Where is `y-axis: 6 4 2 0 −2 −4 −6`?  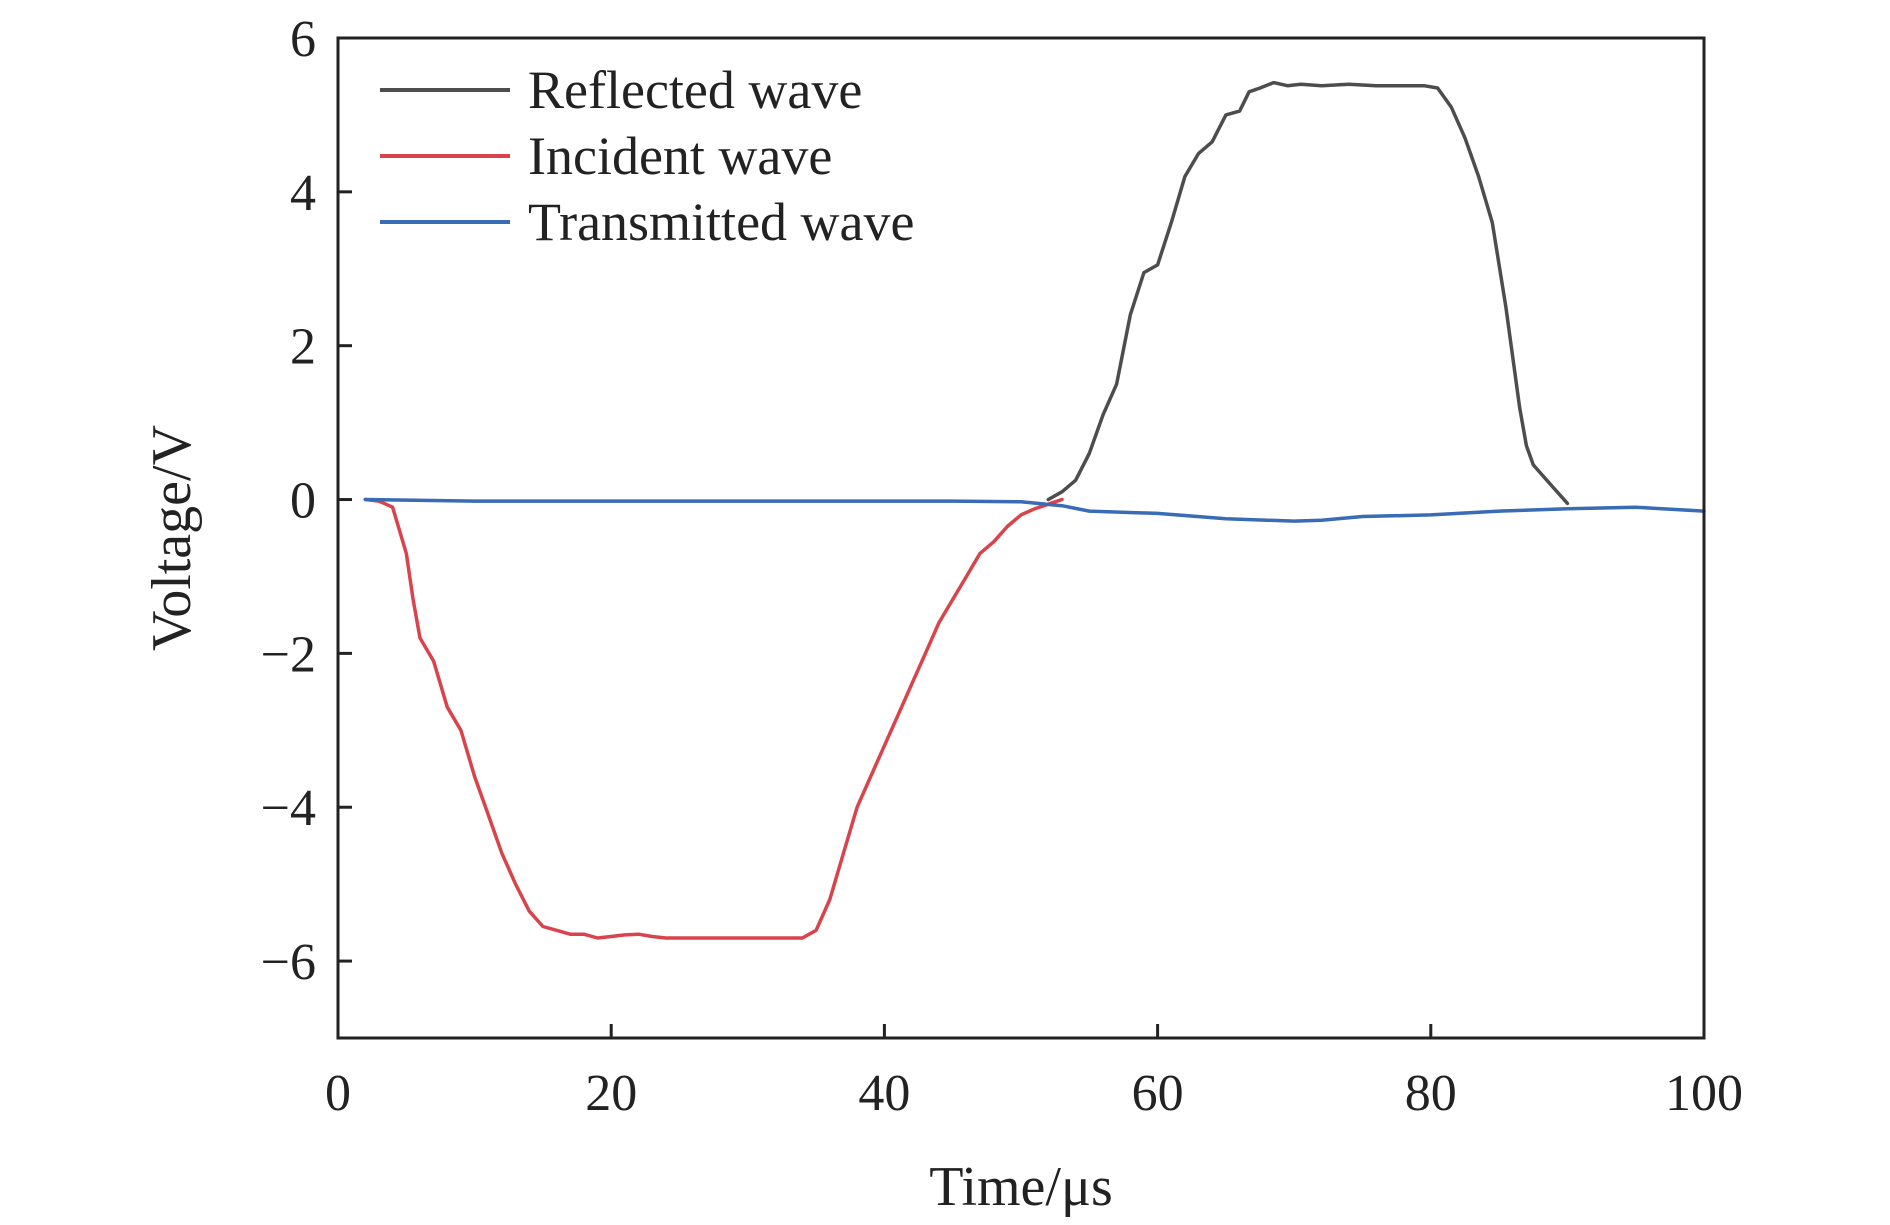 y-axis: 6 4 2 0 −2 −4 −6 is located at coordinates (306, 501).